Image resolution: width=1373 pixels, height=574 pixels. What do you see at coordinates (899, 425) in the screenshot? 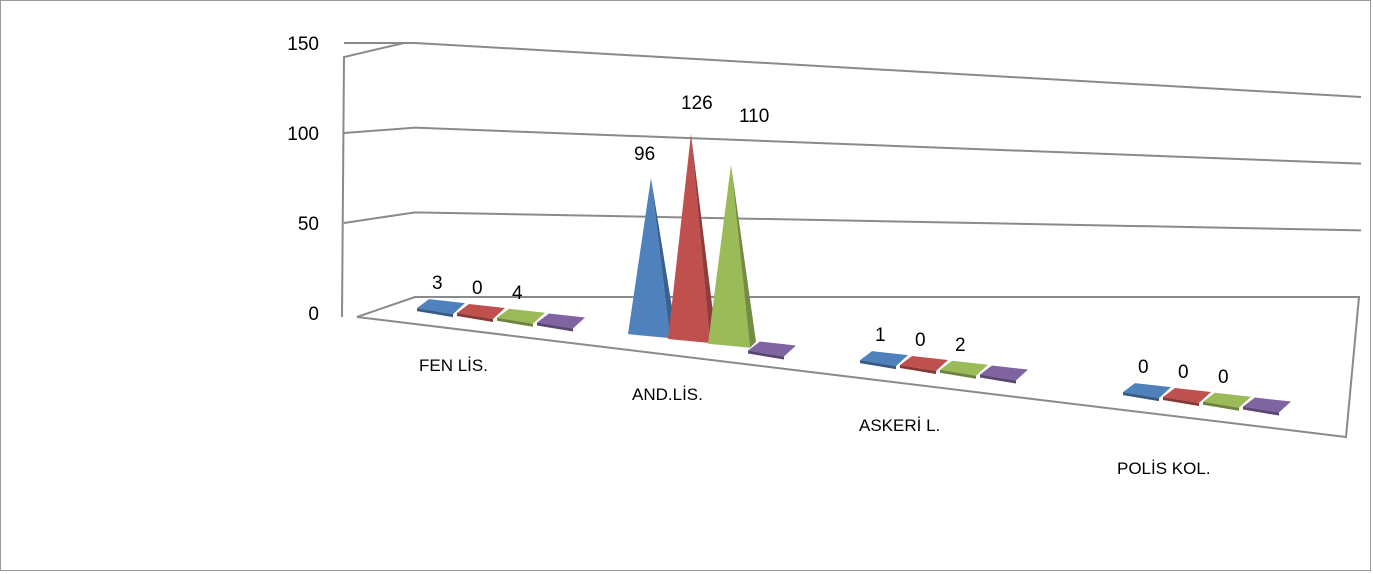
I see `category-label: ASKERİ L.` at bounding box center [899, 425].